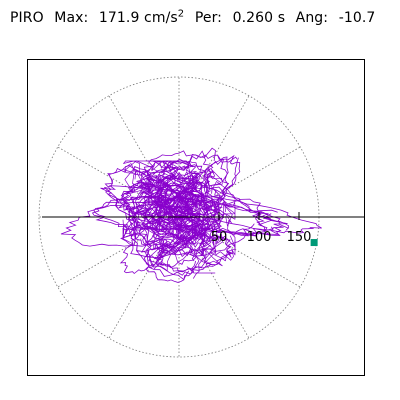  Describe the element at coordinates (312, 17) in the screenshot. I see `angle-label: Ang:` at that location.